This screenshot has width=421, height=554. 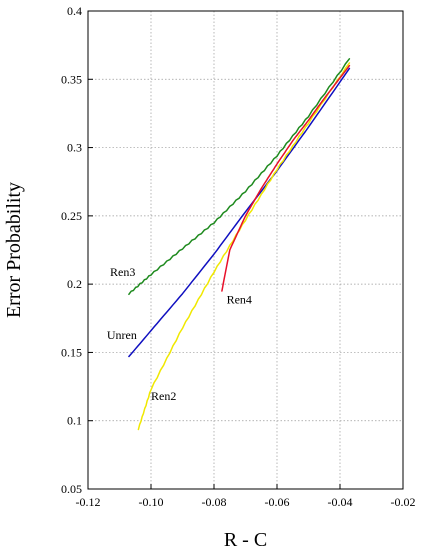 What do you see at coordinates (151, 502) in the screenshot?
I see `x-tick-label: -0.10` at bounding box center [151, 502].